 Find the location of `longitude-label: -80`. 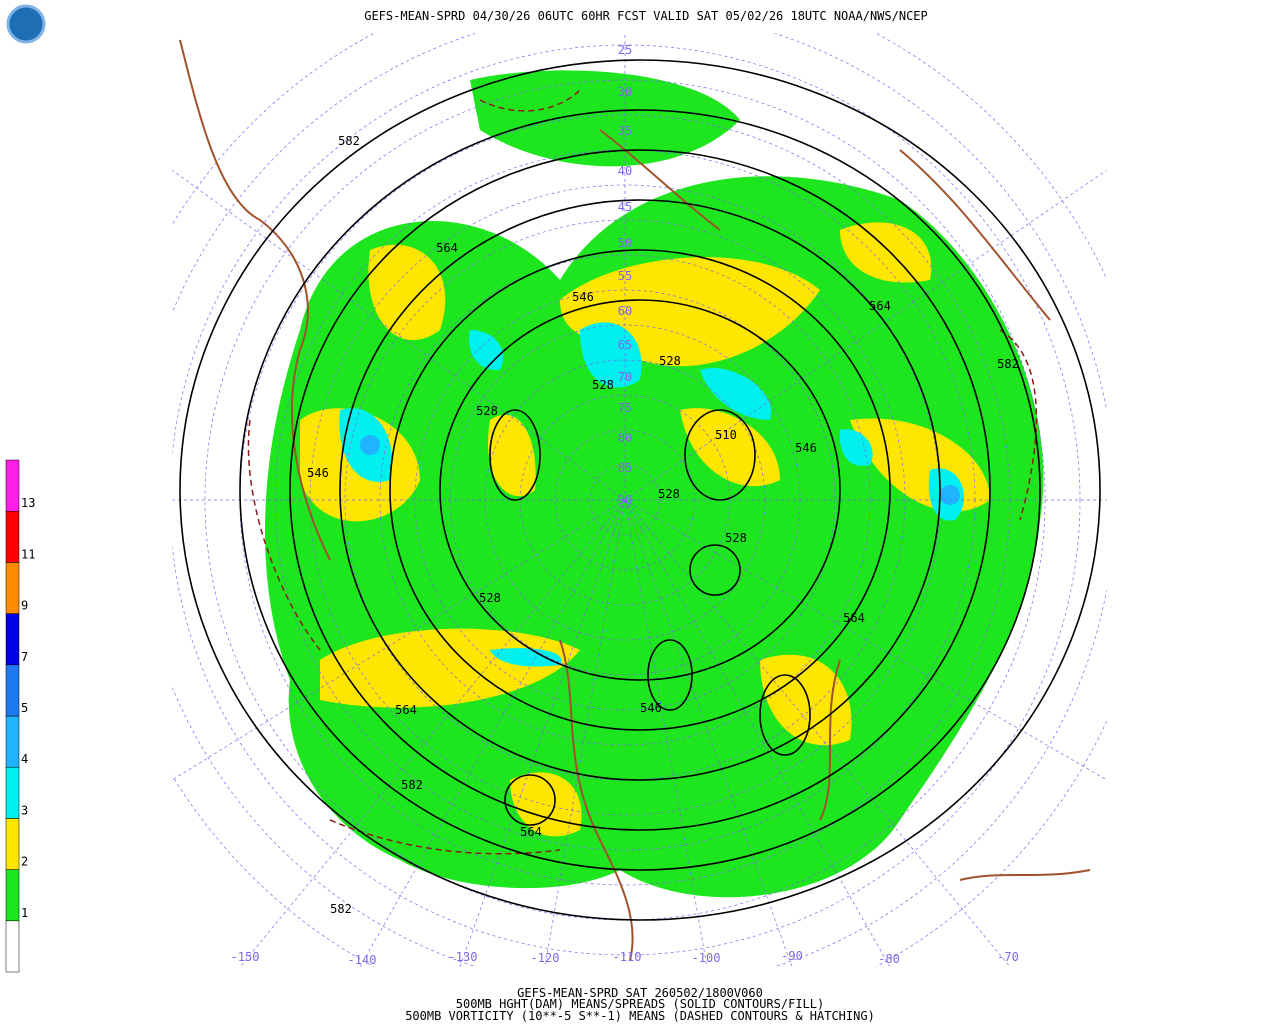

longitude-label: -80 is located at coordinates (889, 959).